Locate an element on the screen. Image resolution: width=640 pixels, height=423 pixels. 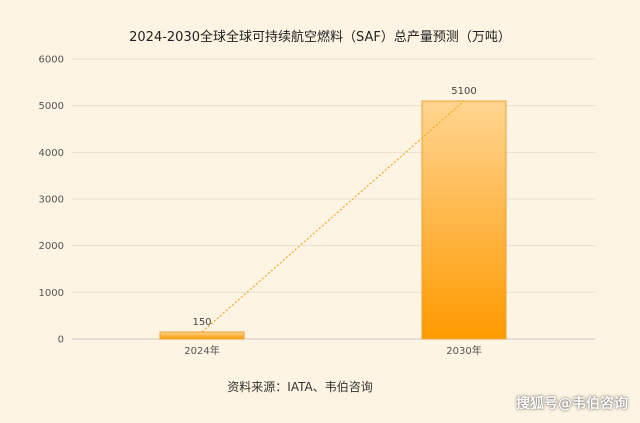
y-tick-label: 1000 is located at coordinates (51, 293).